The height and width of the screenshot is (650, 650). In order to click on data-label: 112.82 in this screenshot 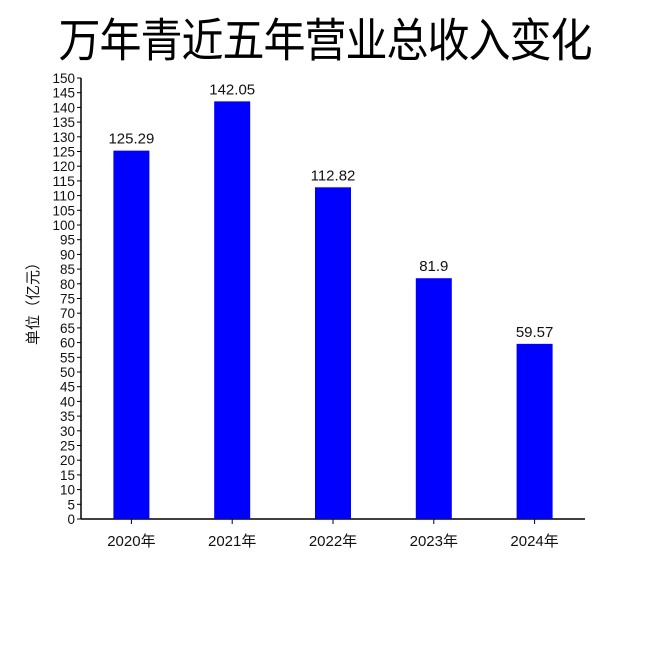, I will do `click(333, 175)`.